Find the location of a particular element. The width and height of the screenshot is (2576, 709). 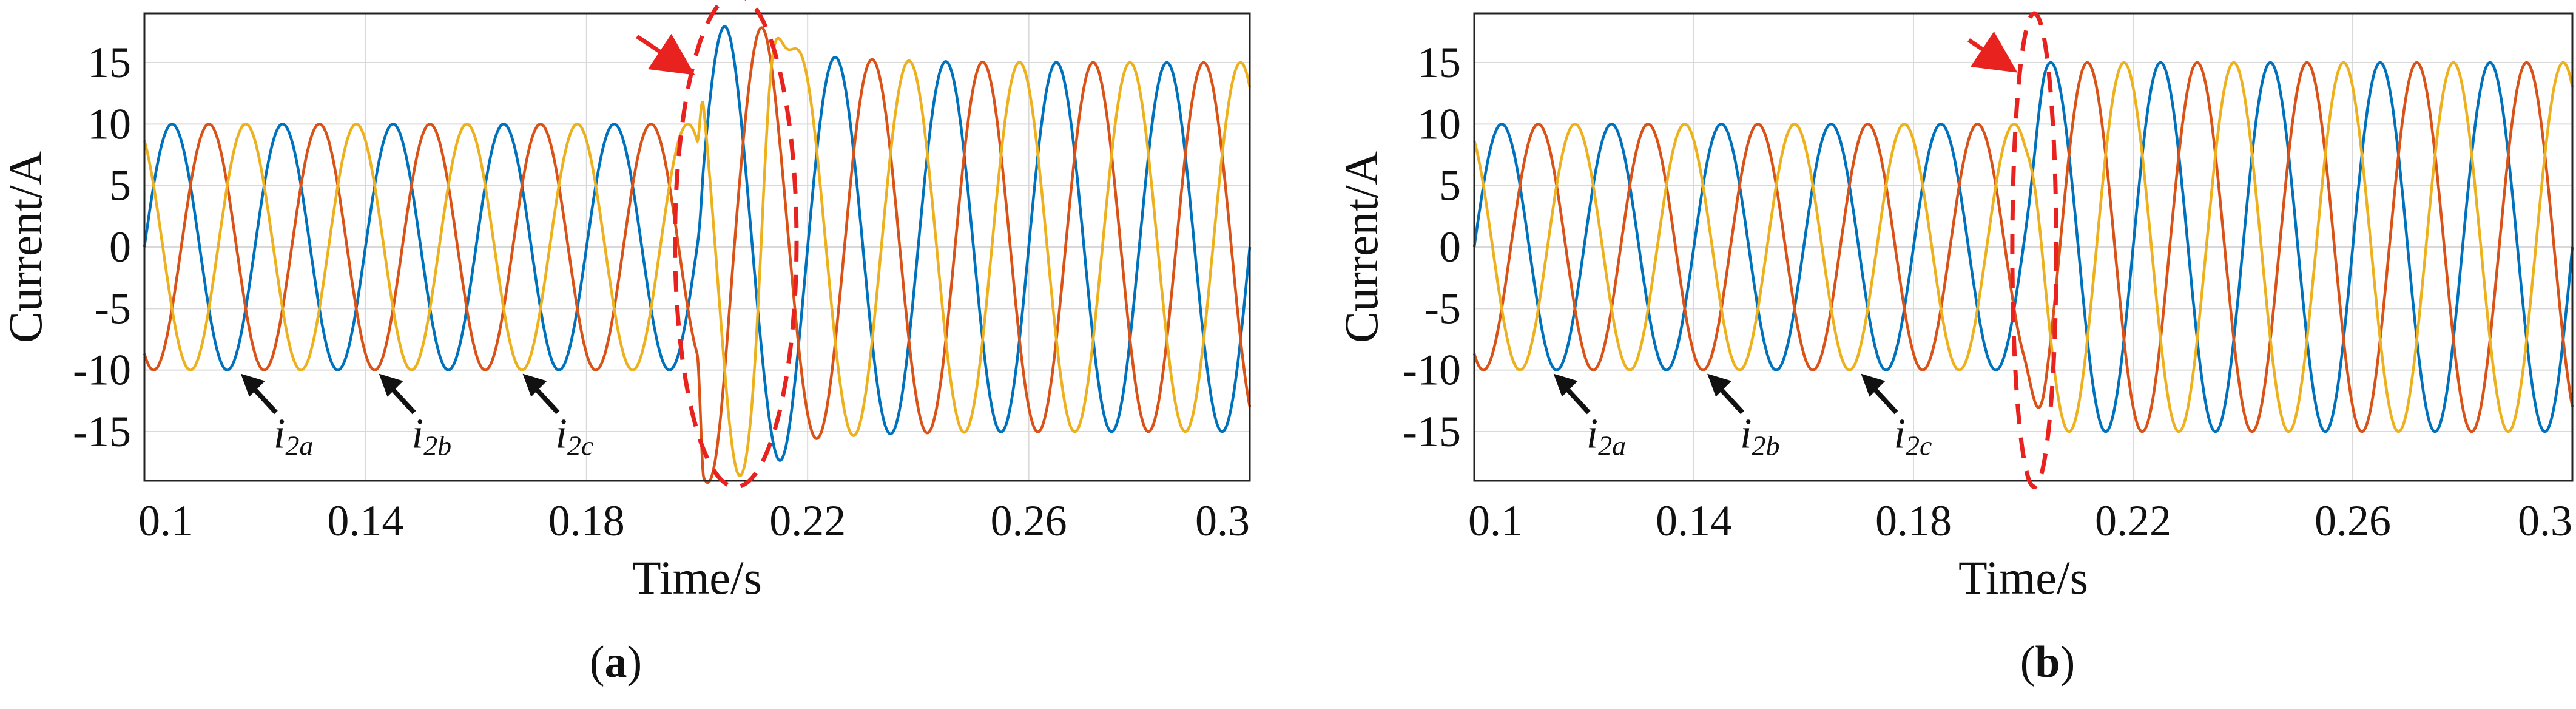

caption-letter: a is located at coordinates (616, 662).